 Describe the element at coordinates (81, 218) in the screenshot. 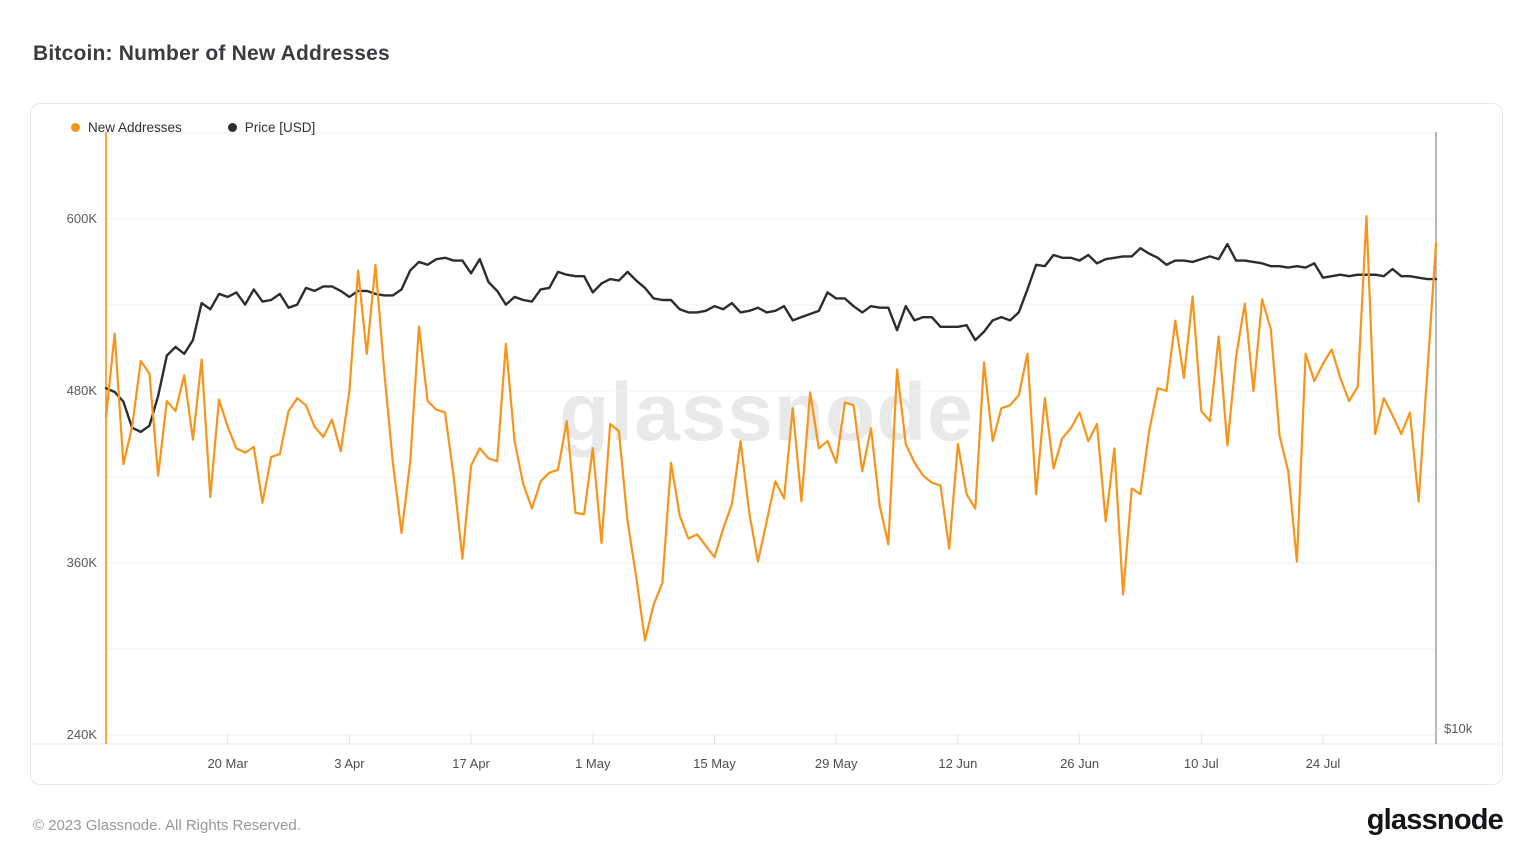

I see `y-axis-label: 600K` at that location.